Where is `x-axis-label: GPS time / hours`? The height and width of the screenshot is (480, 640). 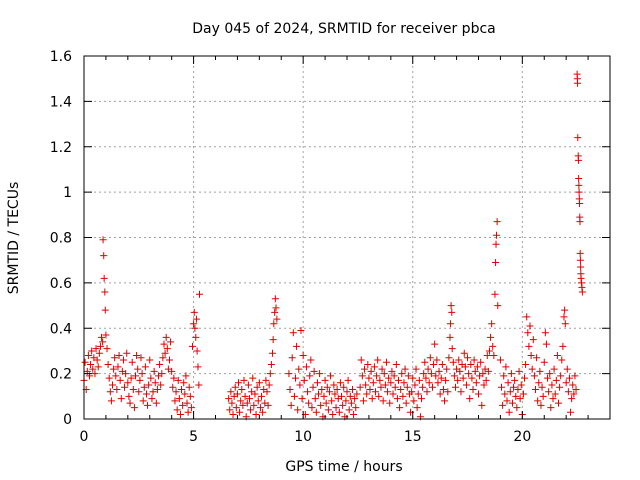 x-axis-label: GPS time / hours is located at coordinates (343, 467).